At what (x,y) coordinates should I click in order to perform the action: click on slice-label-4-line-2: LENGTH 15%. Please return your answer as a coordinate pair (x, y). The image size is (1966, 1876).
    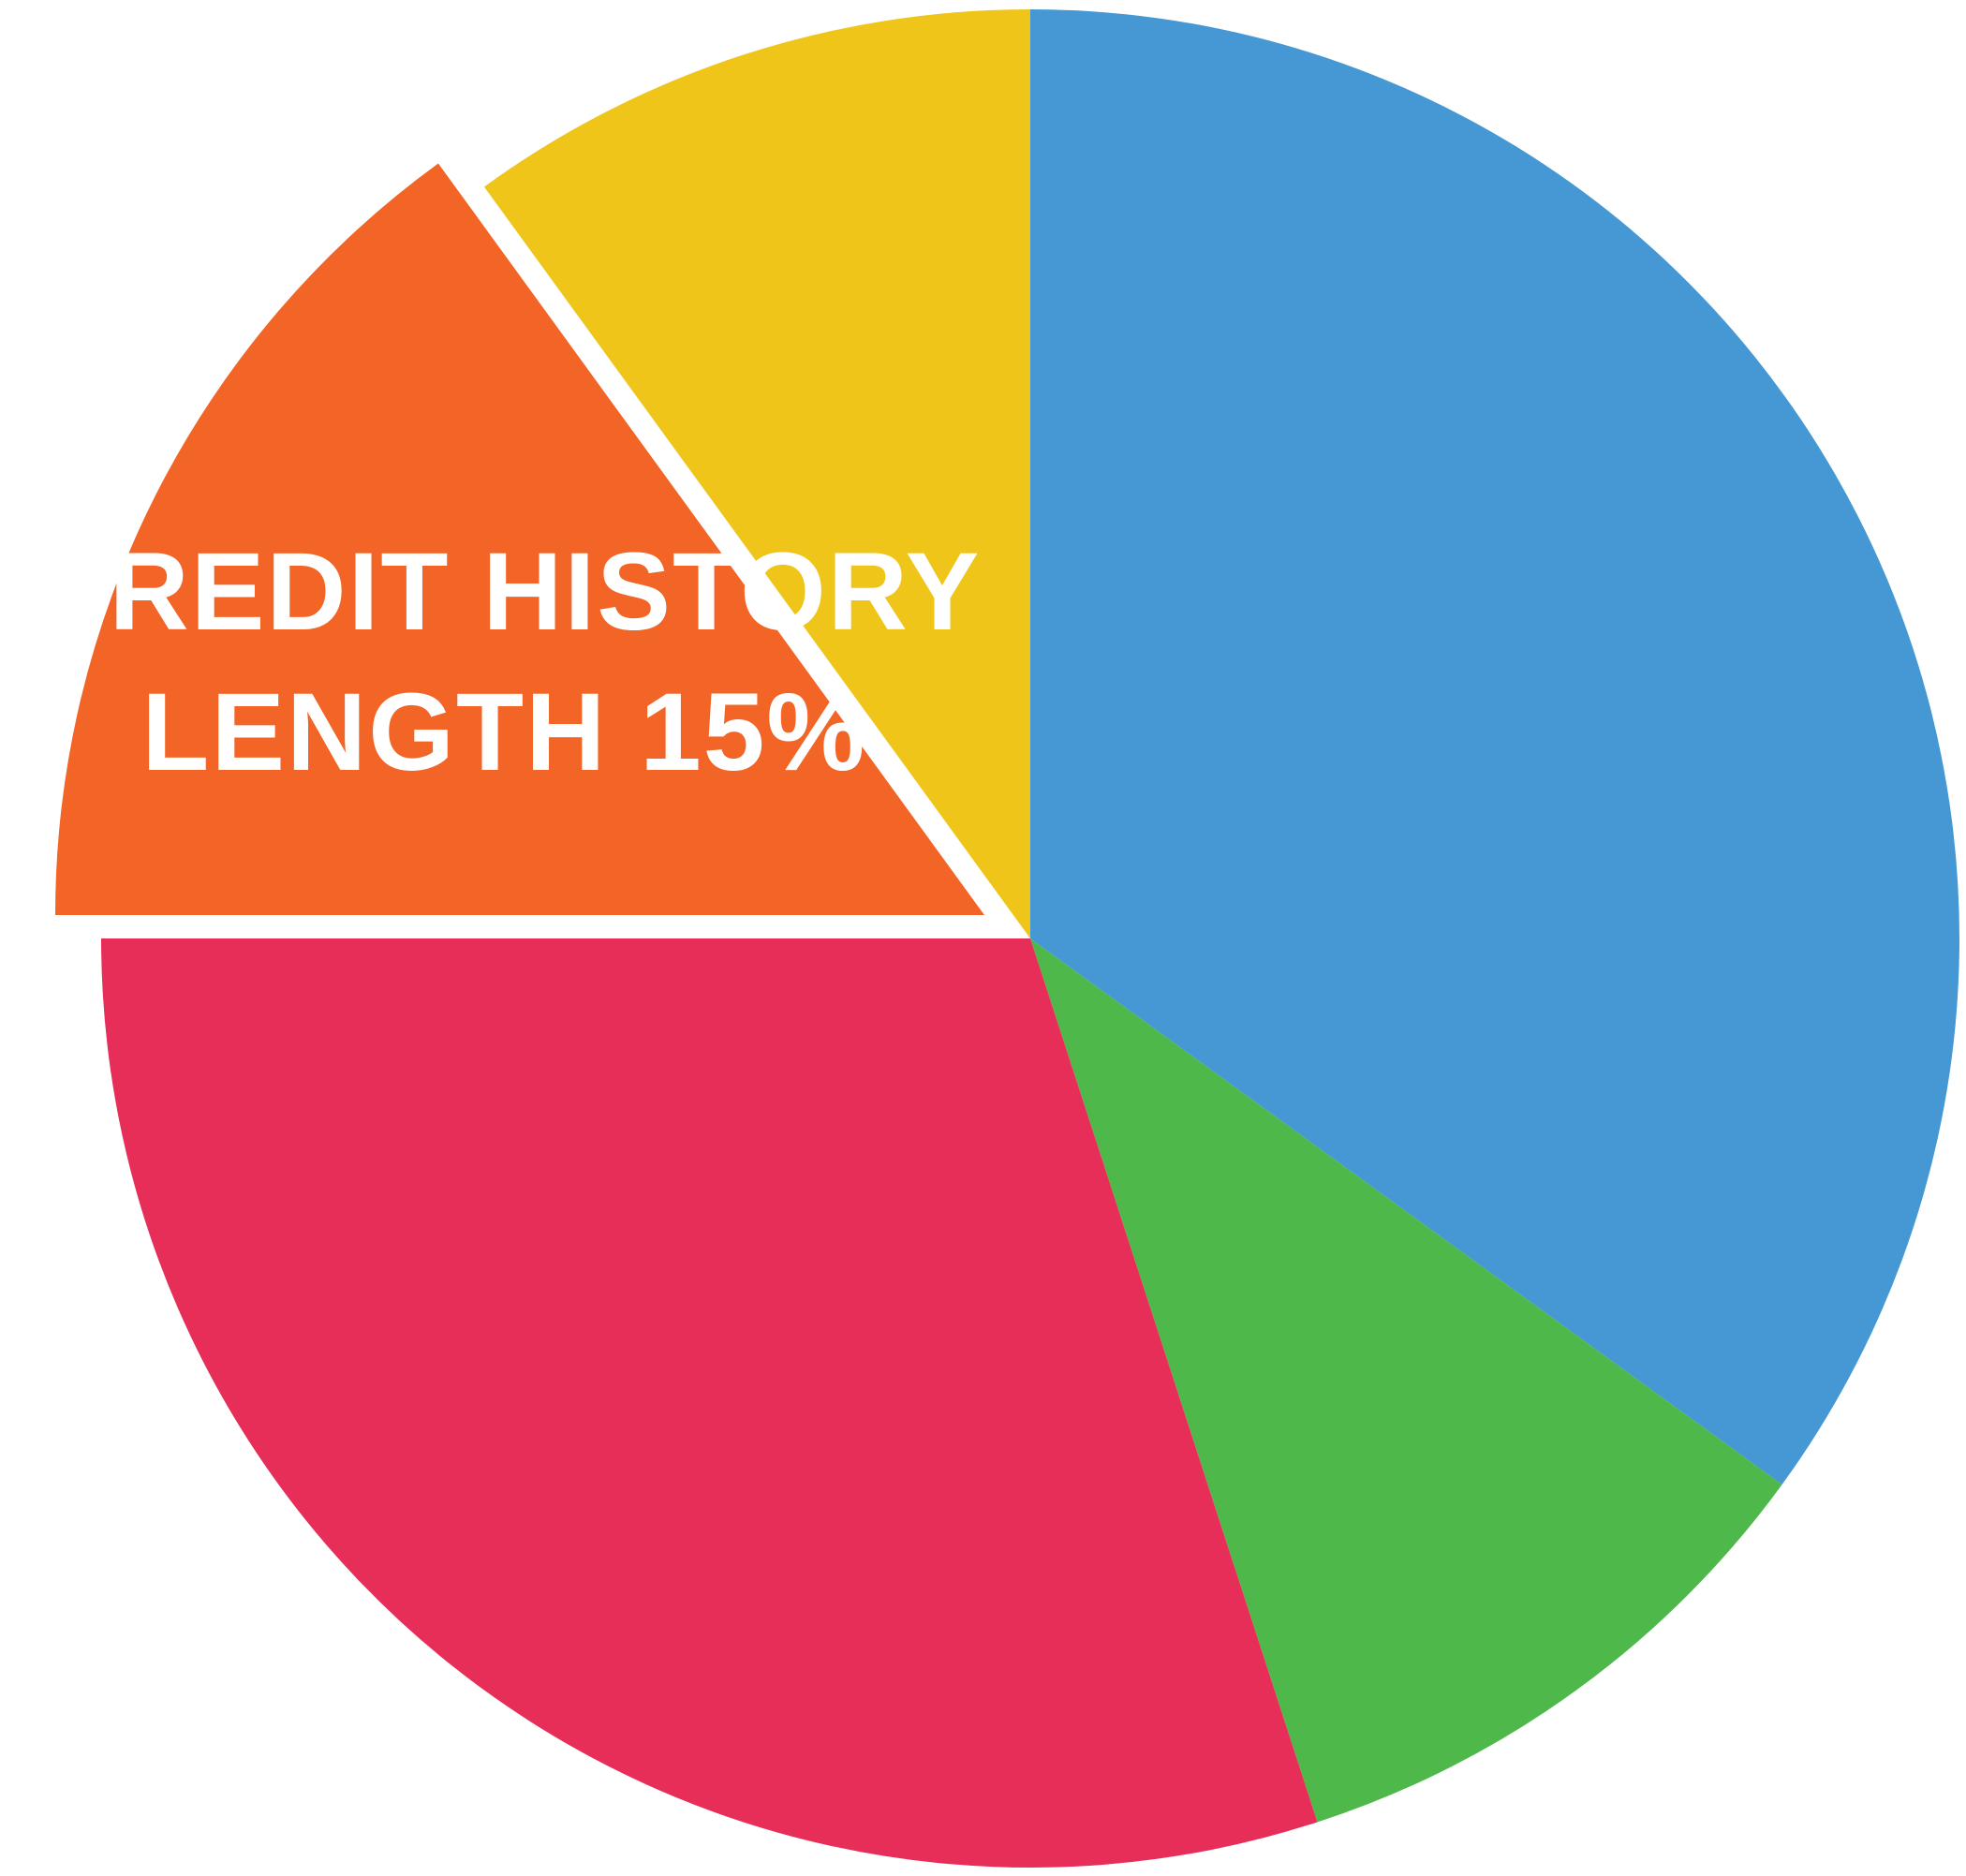
    Looking at the image, I should click on (503, 732).